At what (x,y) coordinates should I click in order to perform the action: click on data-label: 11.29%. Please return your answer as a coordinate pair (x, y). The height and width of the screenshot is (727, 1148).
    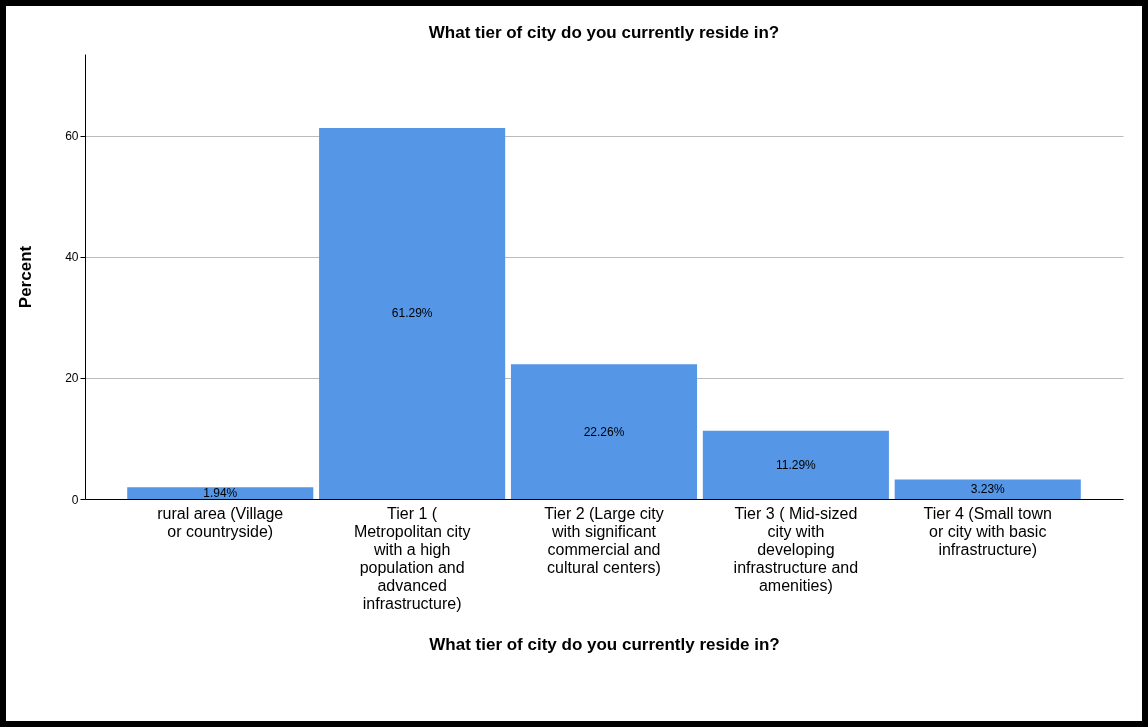
    Looking at the image, I should click on (796, 464).